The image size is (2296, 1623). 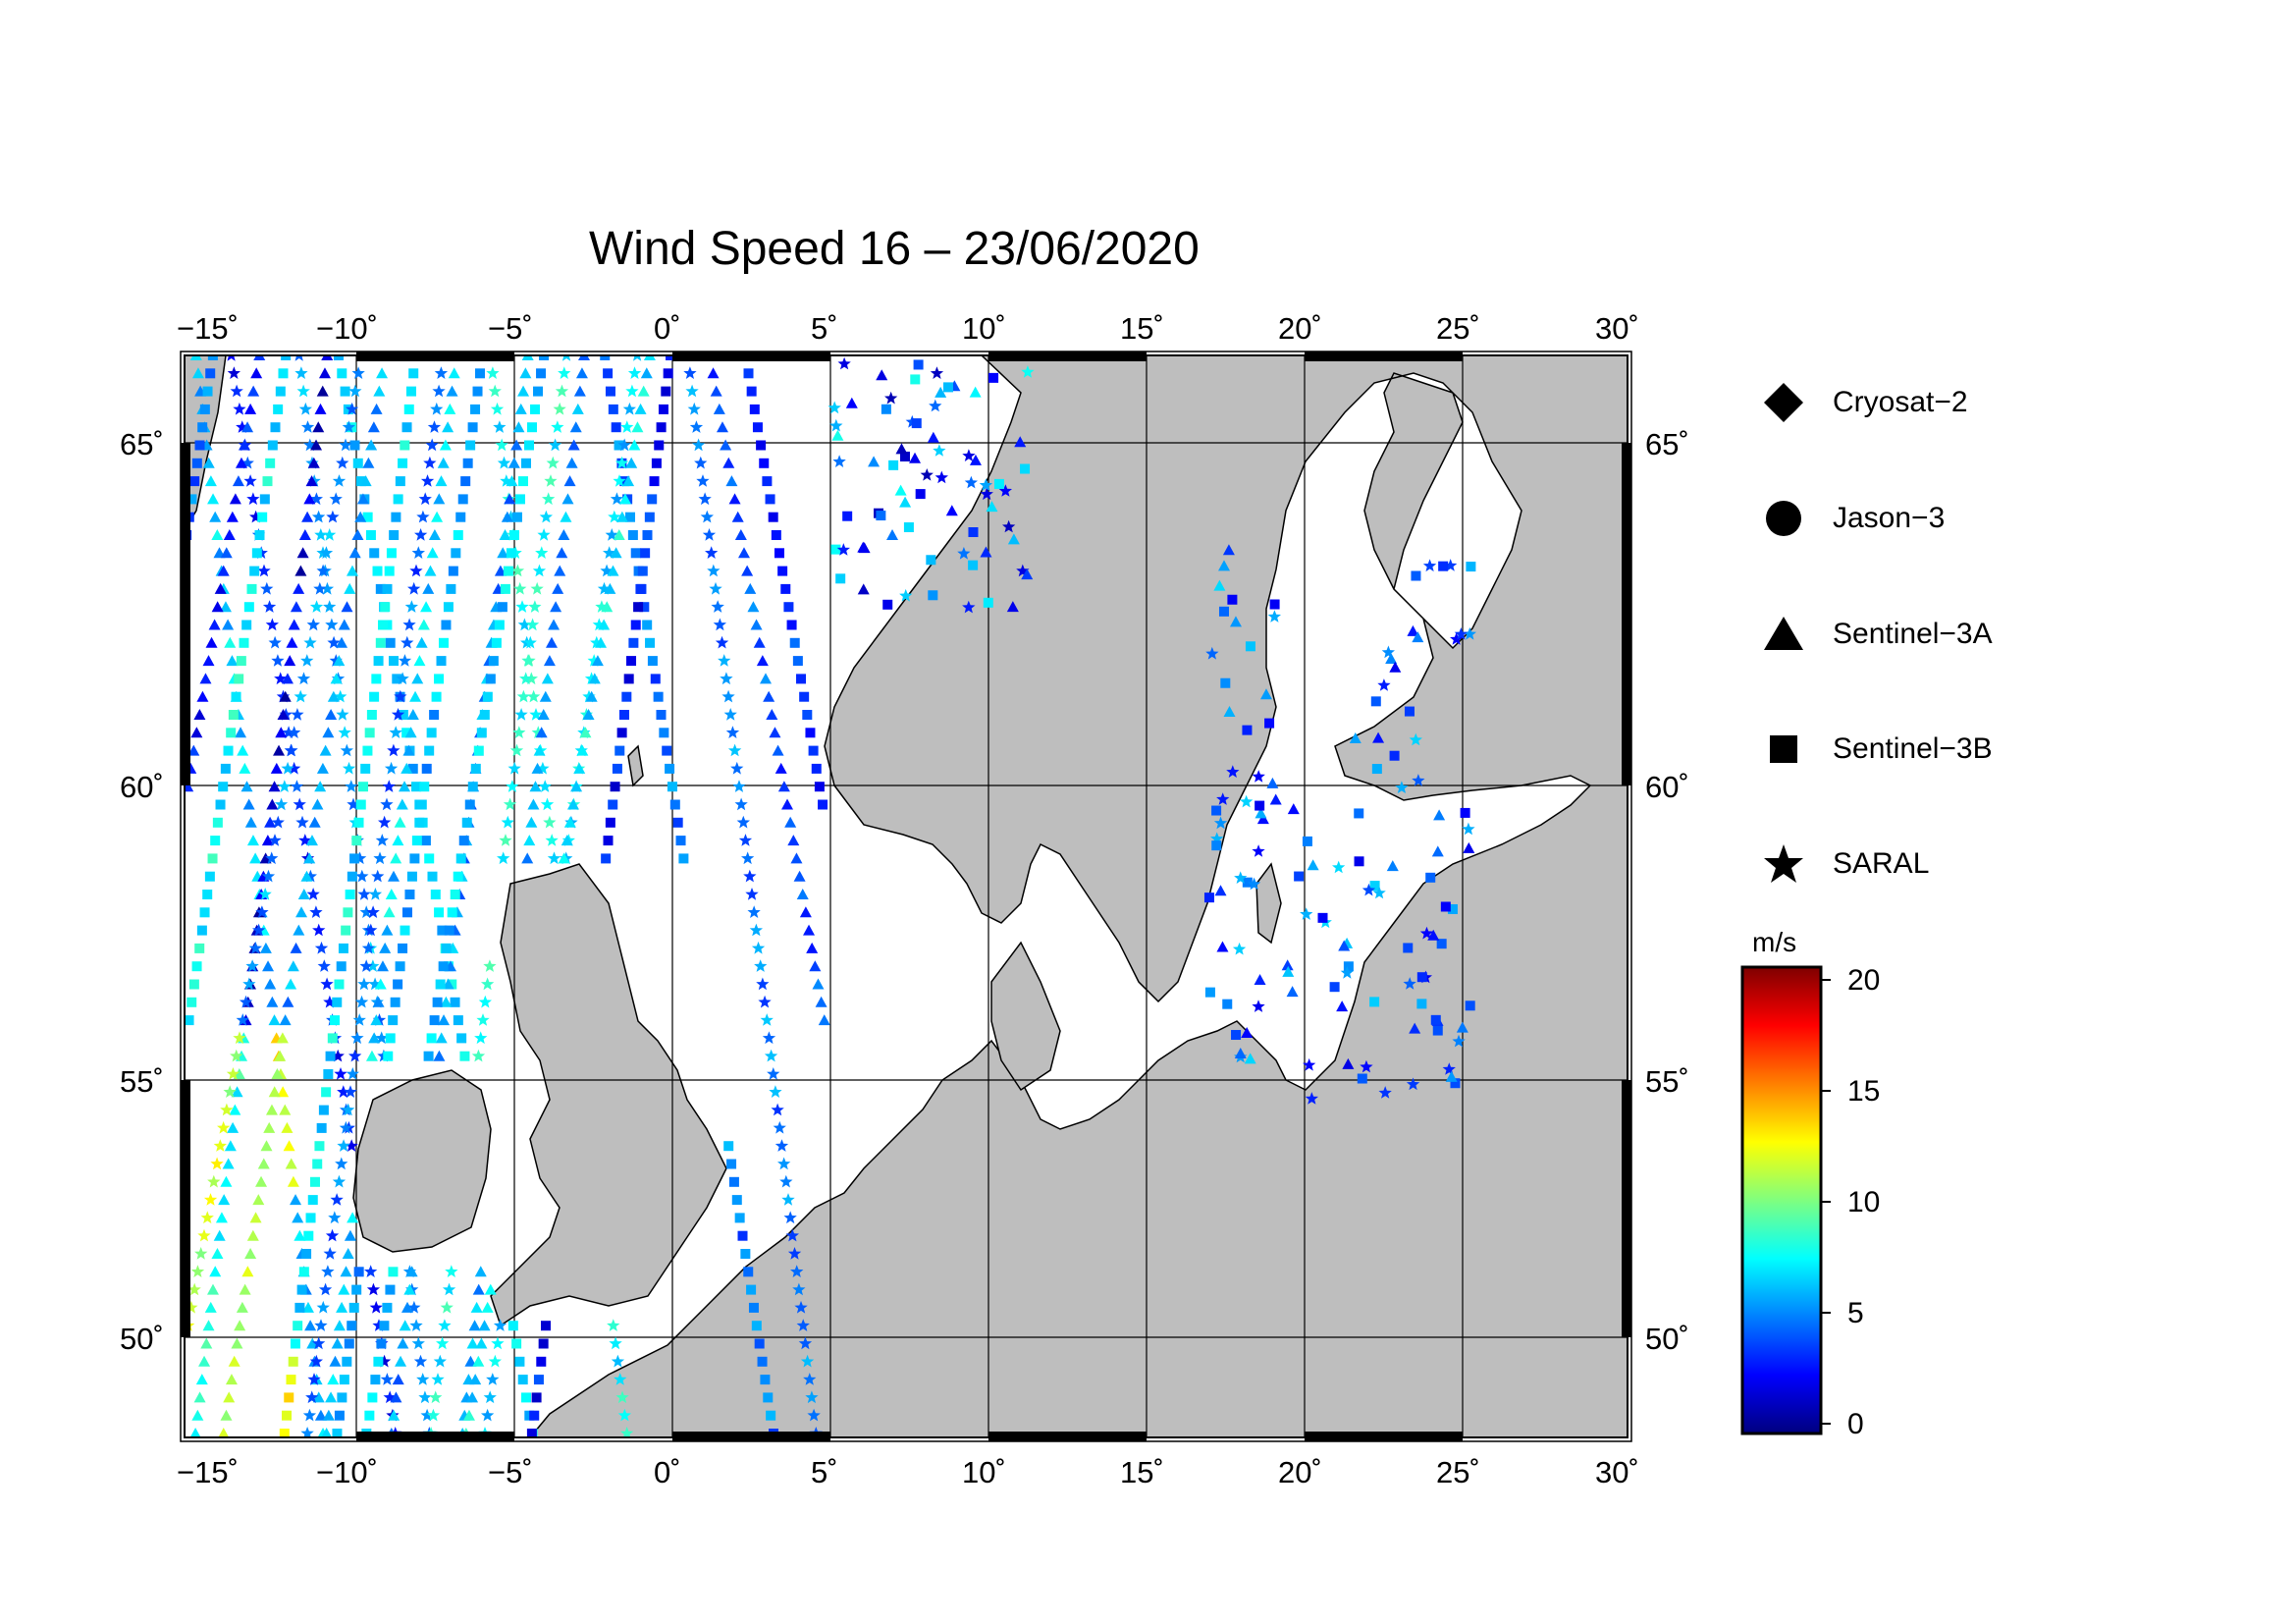 What do you see at coordinates (1300, 1472) in the screenshot?
I see `lon-tick-label: 20˚` at bounding box center [1300, 1472].